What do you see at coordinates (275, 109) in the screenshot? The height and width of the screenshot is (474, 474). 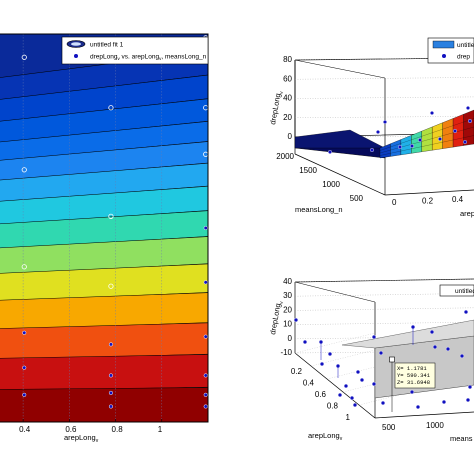 I see `tr-z-axis-label-main: drepLong` at bounding box center [275, 109].